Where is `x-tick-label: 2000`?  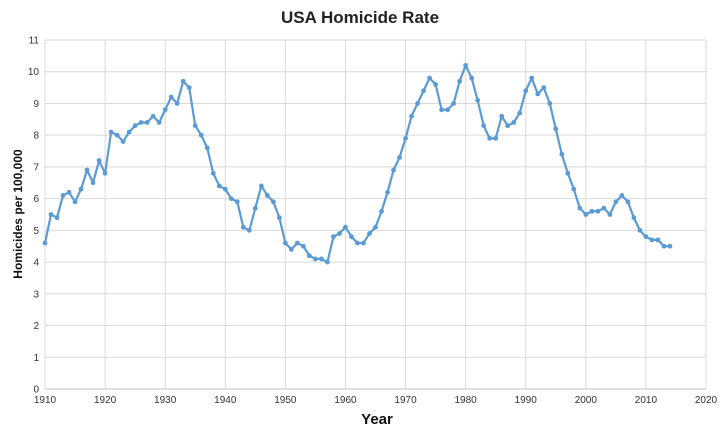 x-tick-label: 2000 is located at coordinates (586, 400).